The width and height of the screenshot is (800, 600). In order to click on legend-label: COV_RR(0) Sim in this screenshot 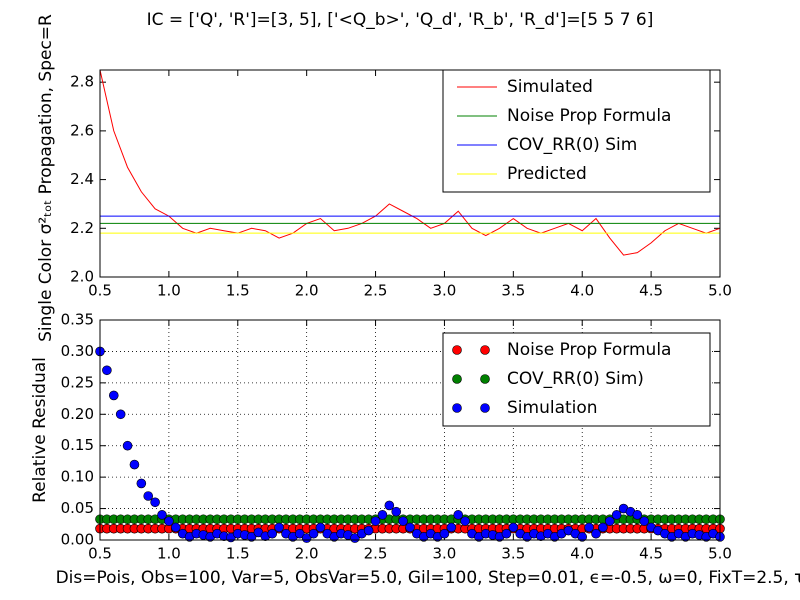, I will do `click(572, 145)`.